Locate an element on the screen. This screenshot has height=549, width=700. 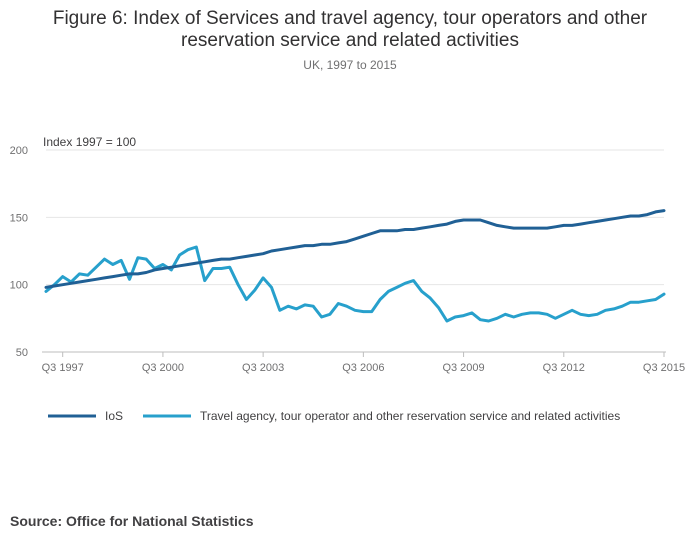
x-tick-label: Q3 2015 is located at coordinates (664, 368).